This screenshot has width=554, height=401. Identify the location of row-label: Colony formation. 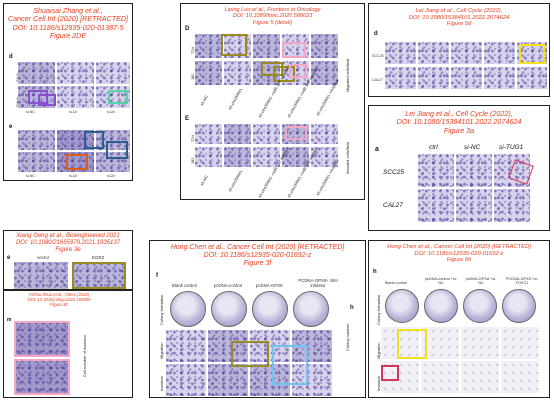
(161, 309).